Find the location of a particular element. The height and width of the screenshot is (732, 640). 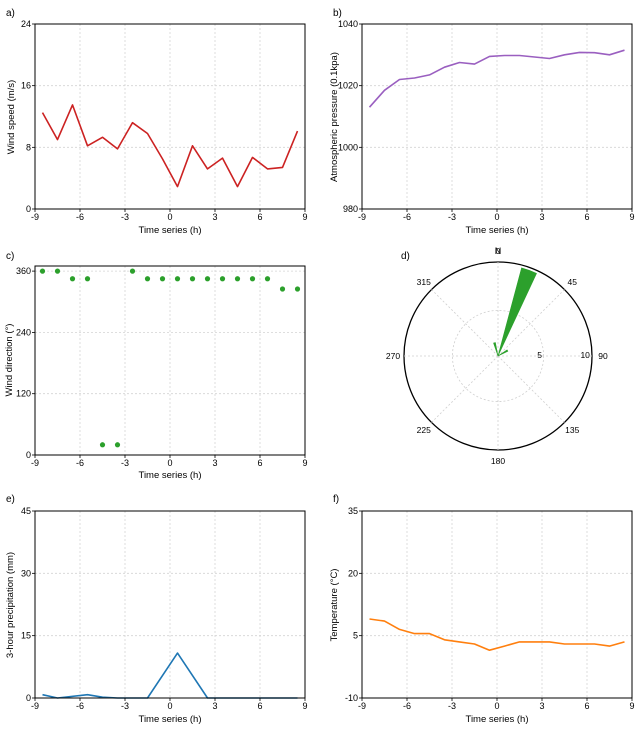

y-tick-label: 5 is located at coordinates (355, 636).